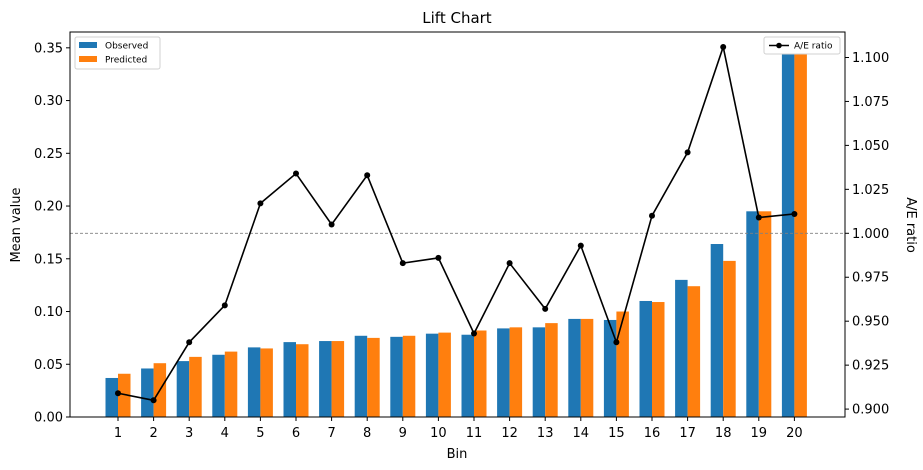  Describe the element at coordinates (260, 433) in the screenshot. I see `x-tick-label-5: 5` at that location.